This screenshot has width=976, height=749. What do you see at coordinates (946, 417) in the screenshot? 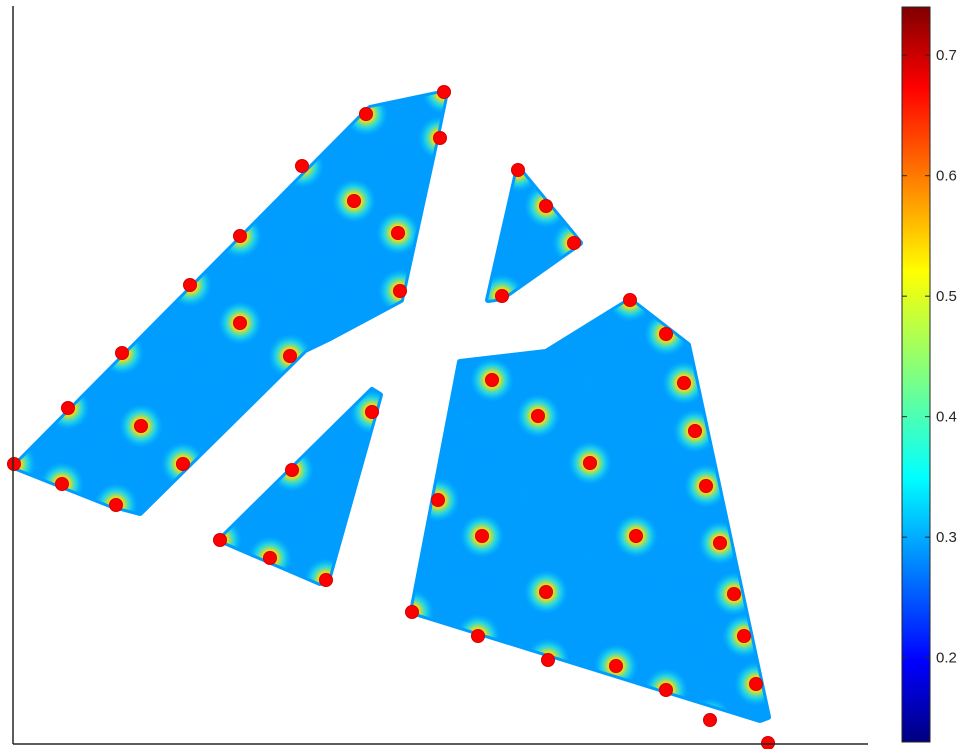
I see `colorbar-tick-label: 0.4` at bounding box center [946, 417].